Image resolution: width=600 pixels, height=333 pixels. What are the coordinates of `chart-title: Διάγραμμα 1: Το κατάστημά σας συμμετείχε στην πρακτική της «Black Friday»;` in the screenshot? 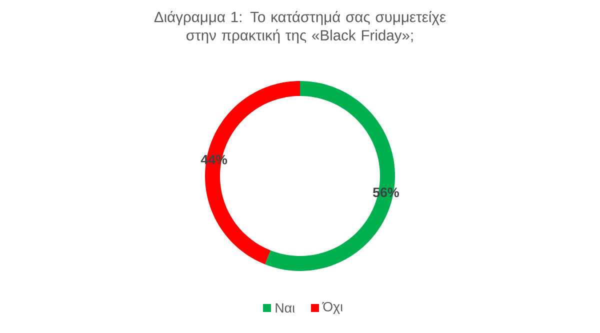 It's located at (300, 27).